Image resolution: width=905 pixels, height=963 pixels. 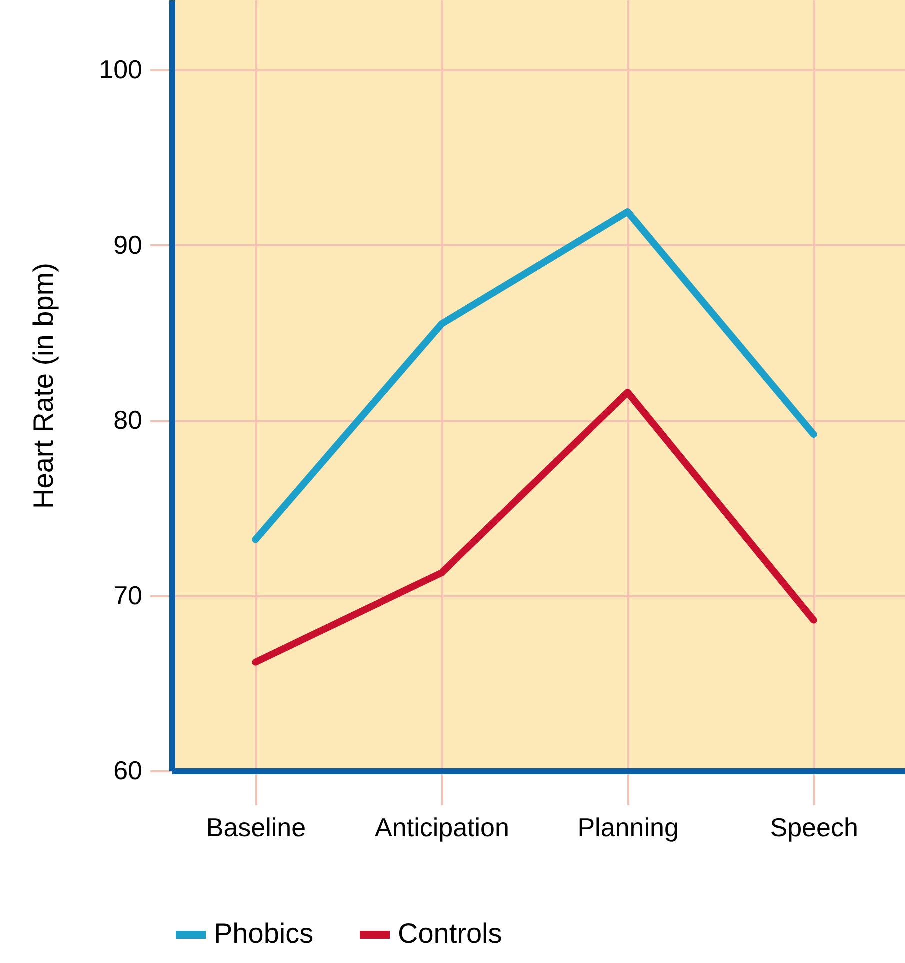 What do you see at coordinates (450, 933) in the screenshot?
I see `legend-label: Controls` at bounding box center [450, 933].